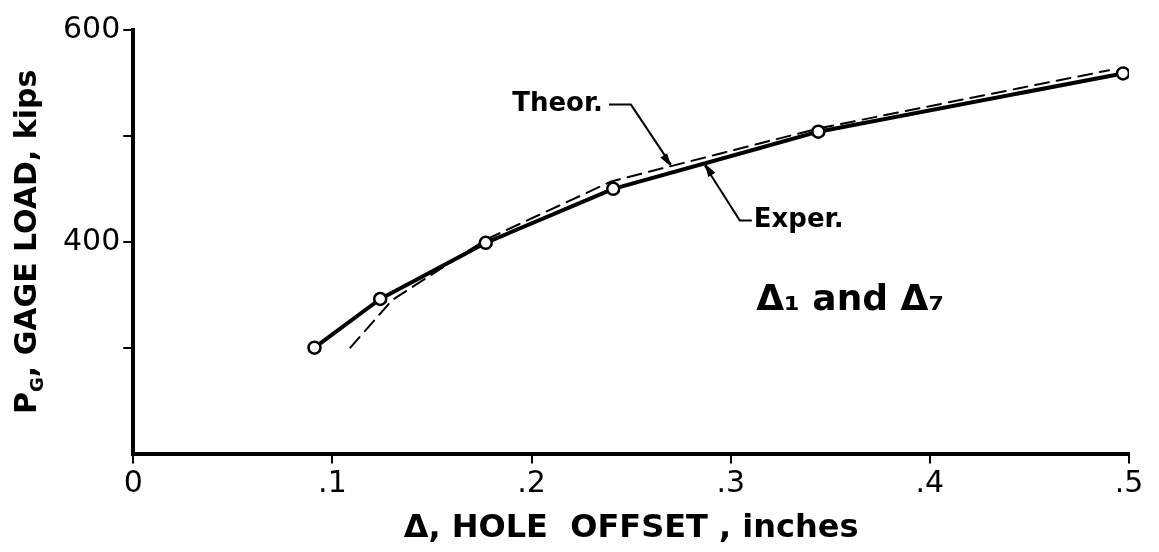  Describe the element at coordinates (557, 102) in the screenshot. I see `annotation: Theor.` at that location.